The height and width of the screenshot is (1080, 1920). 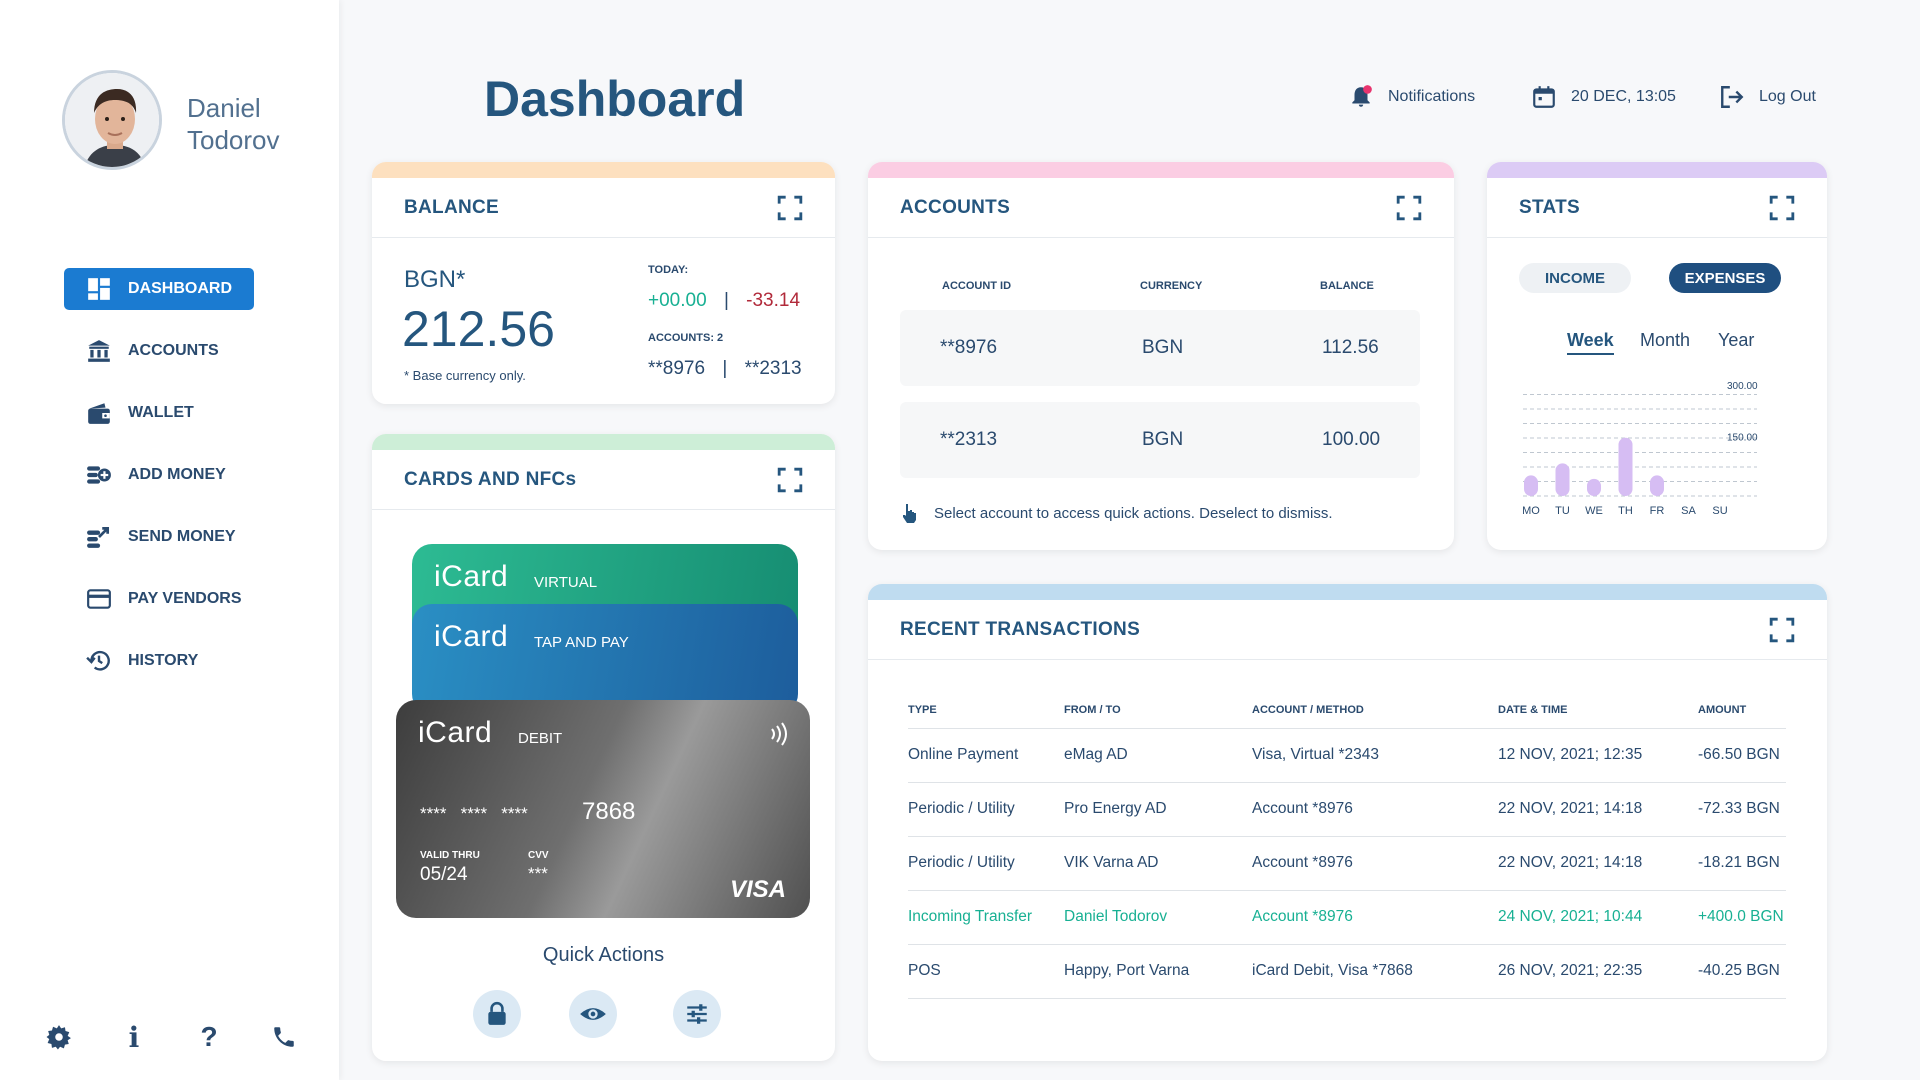 I want to click on cards-header: CARDS AND NFCs, so click(x=603, y=480).